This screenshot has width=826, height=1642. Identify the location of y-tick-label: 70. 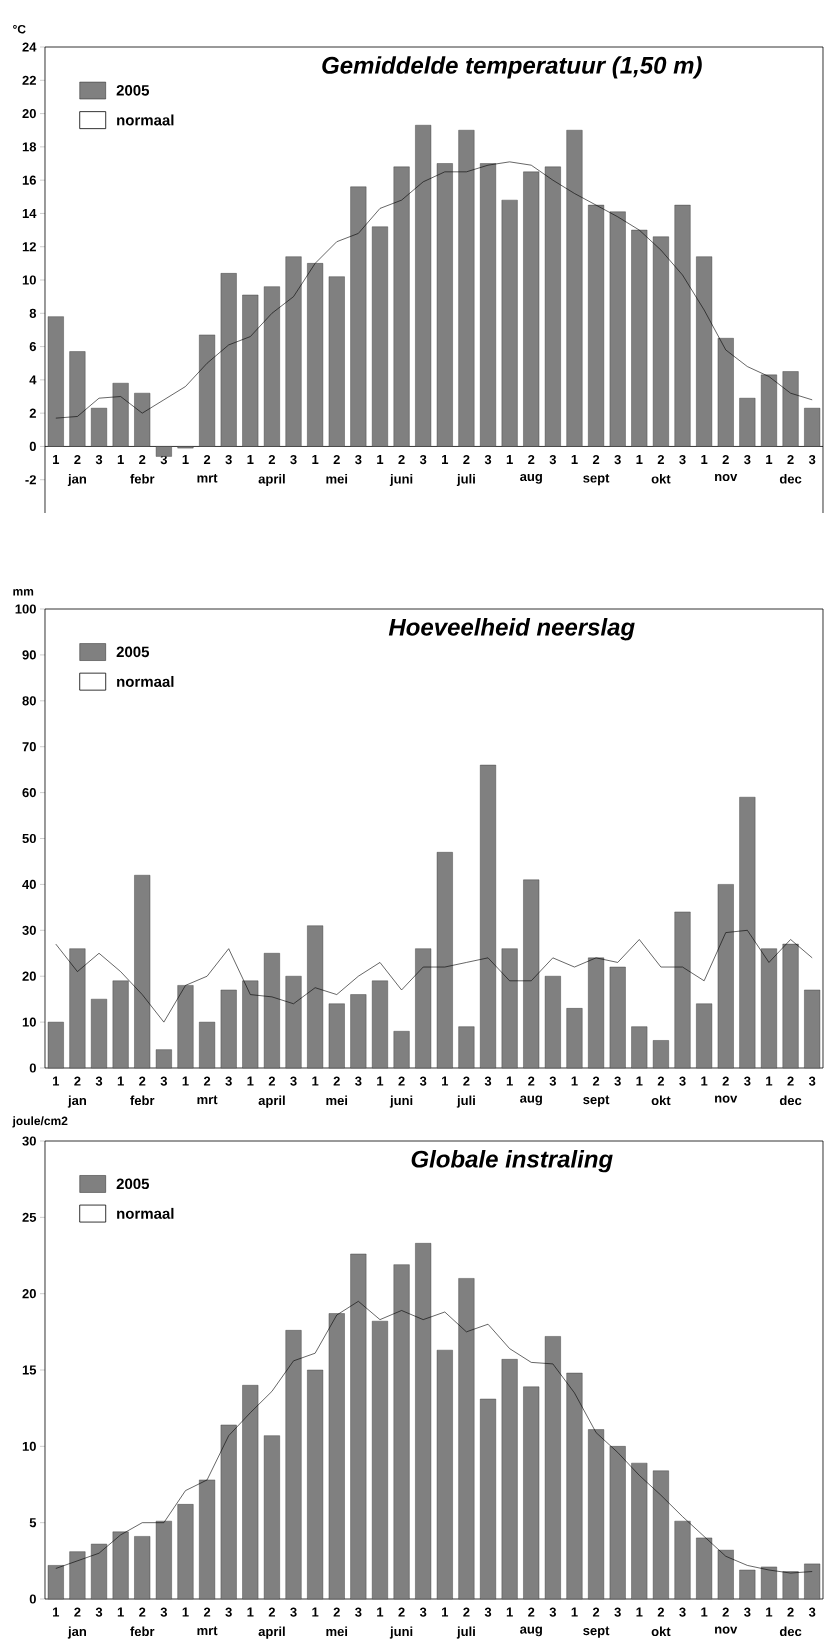
(29, 747).